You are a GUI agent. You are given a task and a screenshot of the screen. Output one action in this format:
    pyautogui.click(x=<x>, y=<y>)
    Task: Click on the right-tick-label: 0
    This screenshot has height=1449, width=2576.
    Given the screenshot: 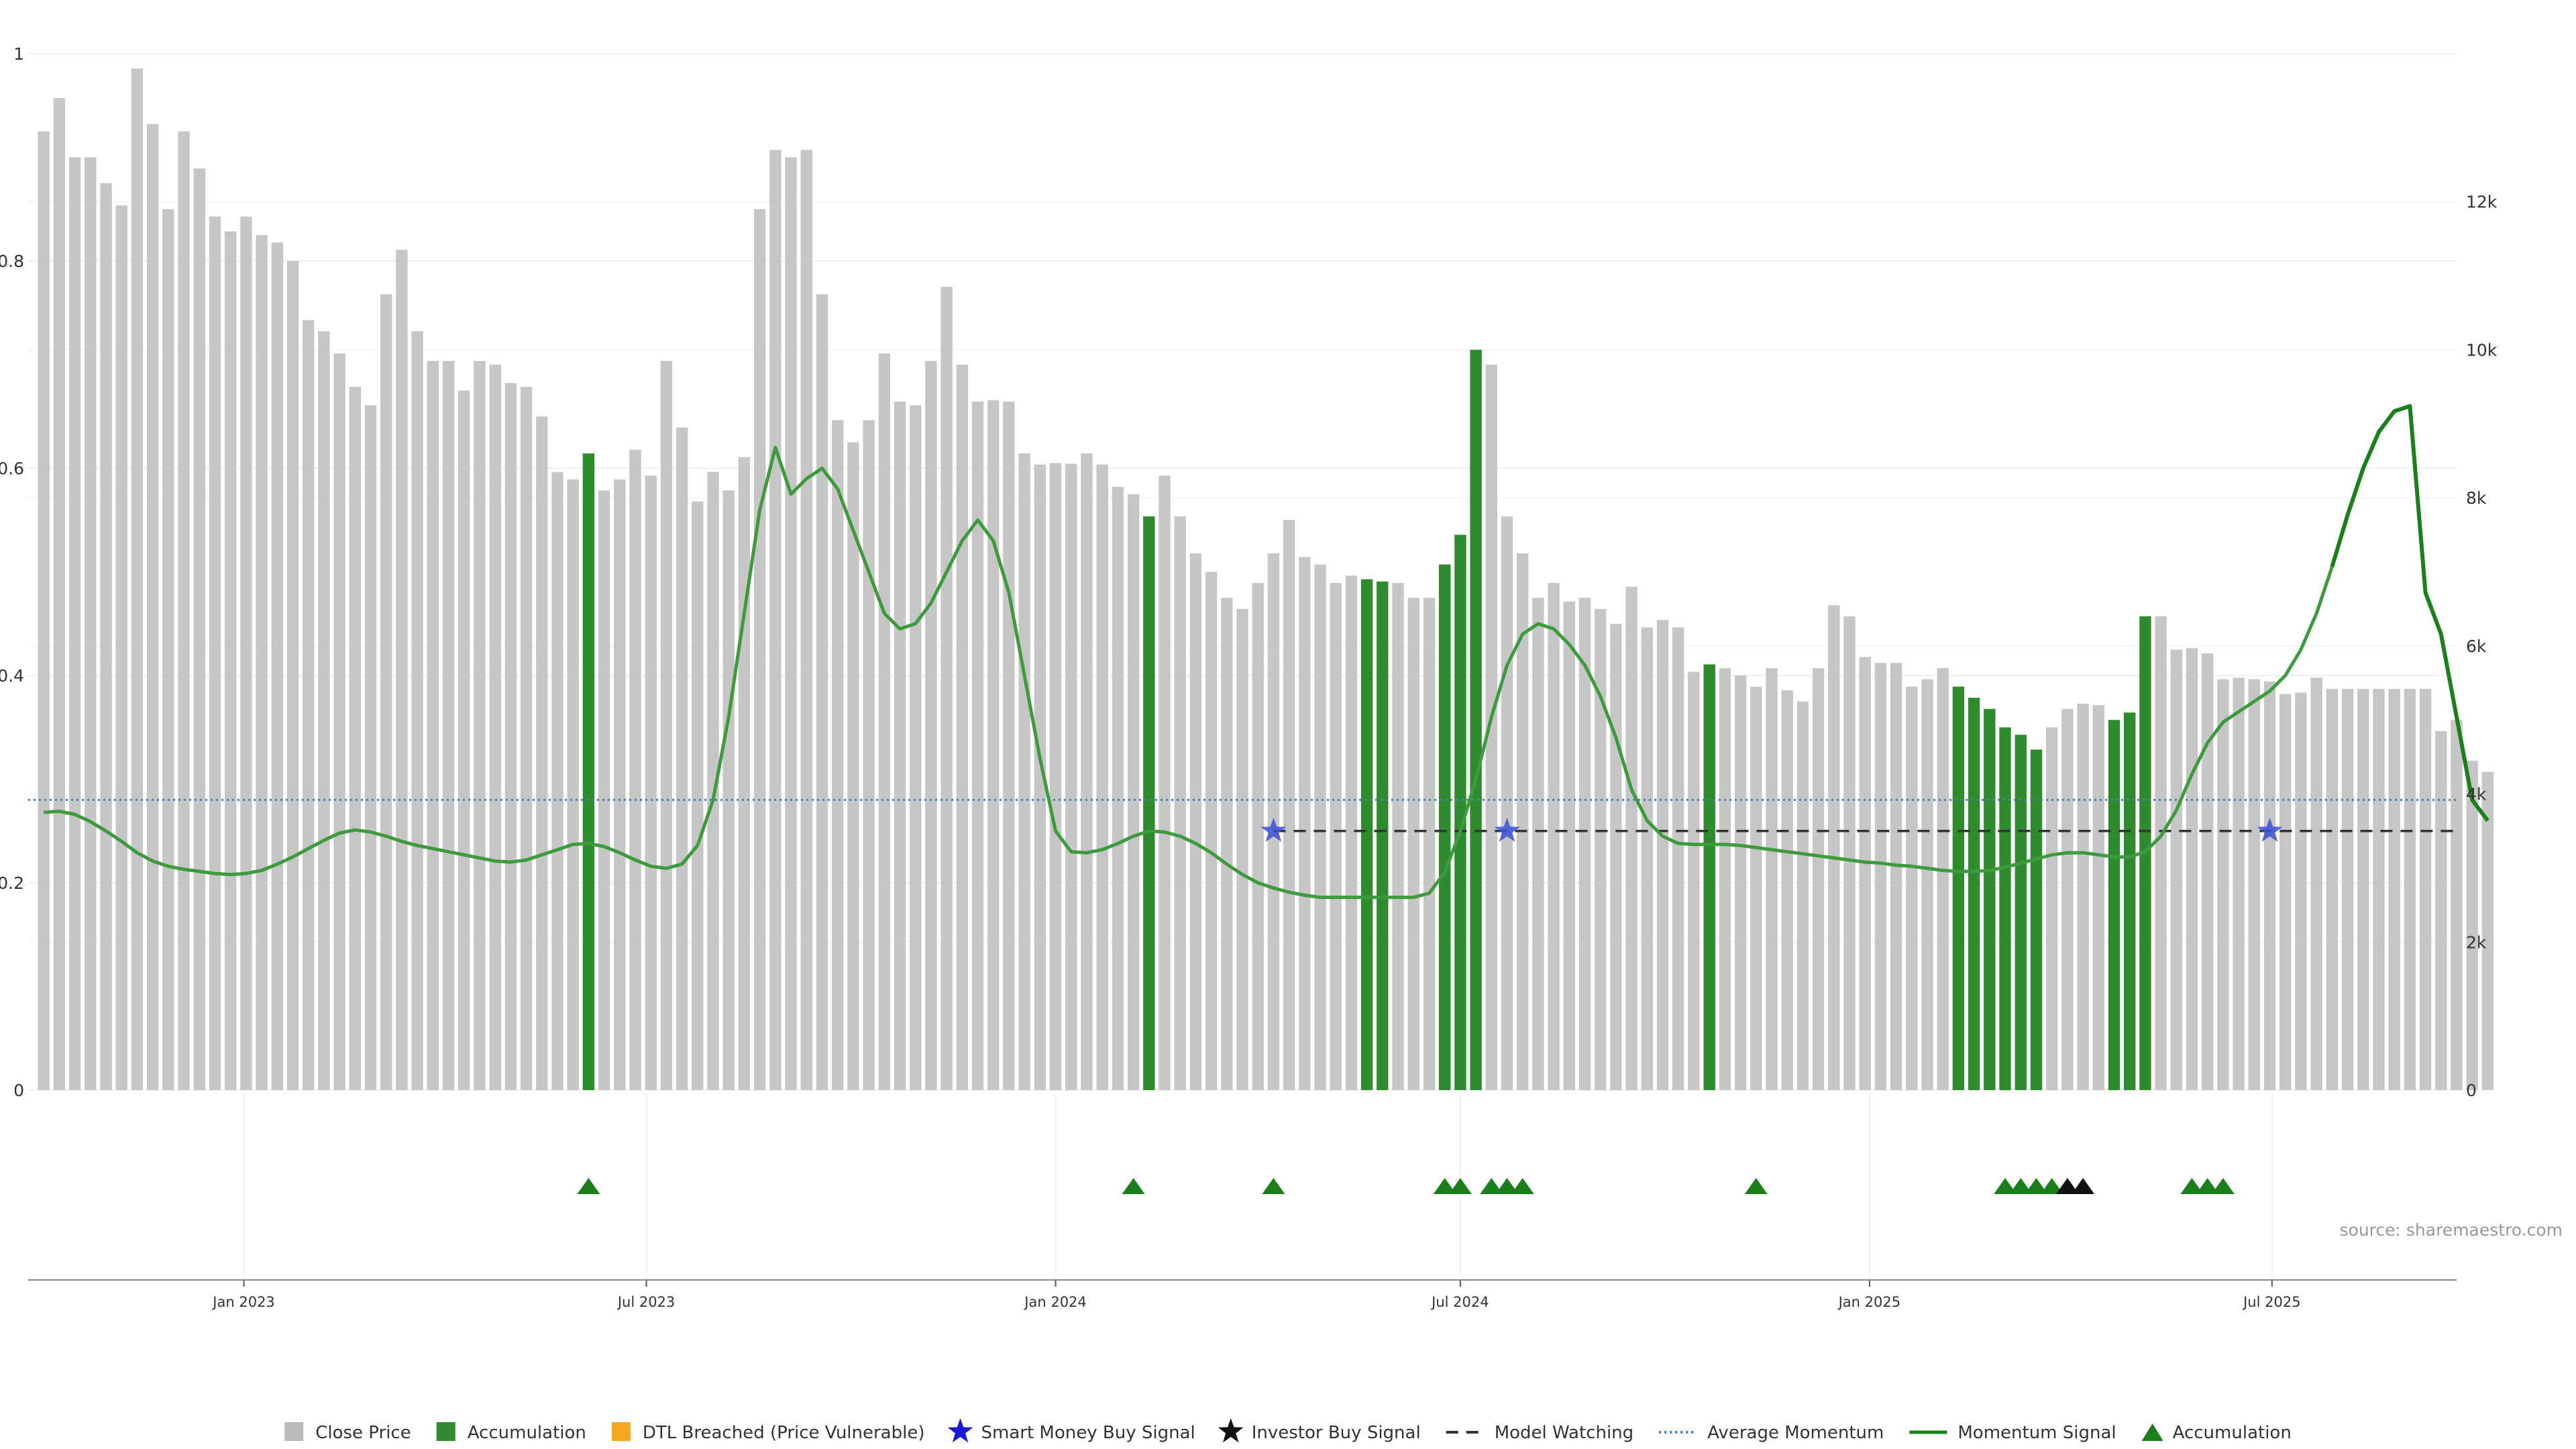 What is the action you would take?
    pyautogui.click(x=2471, y=1090)
    